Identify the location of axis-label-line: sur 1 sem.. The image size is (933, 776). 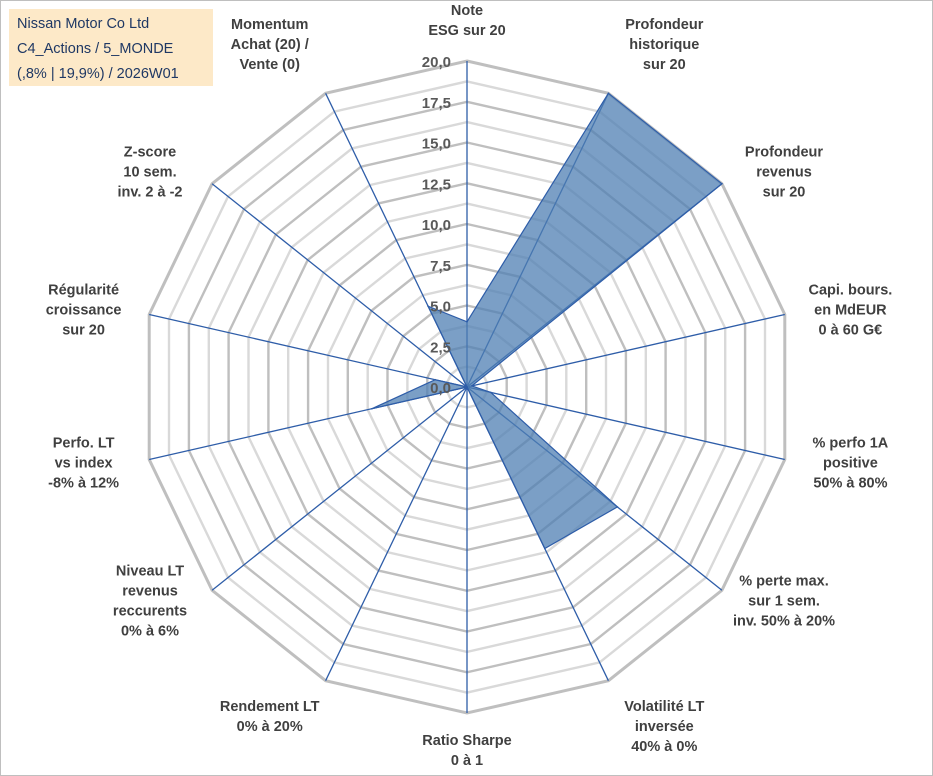
(784, 602).